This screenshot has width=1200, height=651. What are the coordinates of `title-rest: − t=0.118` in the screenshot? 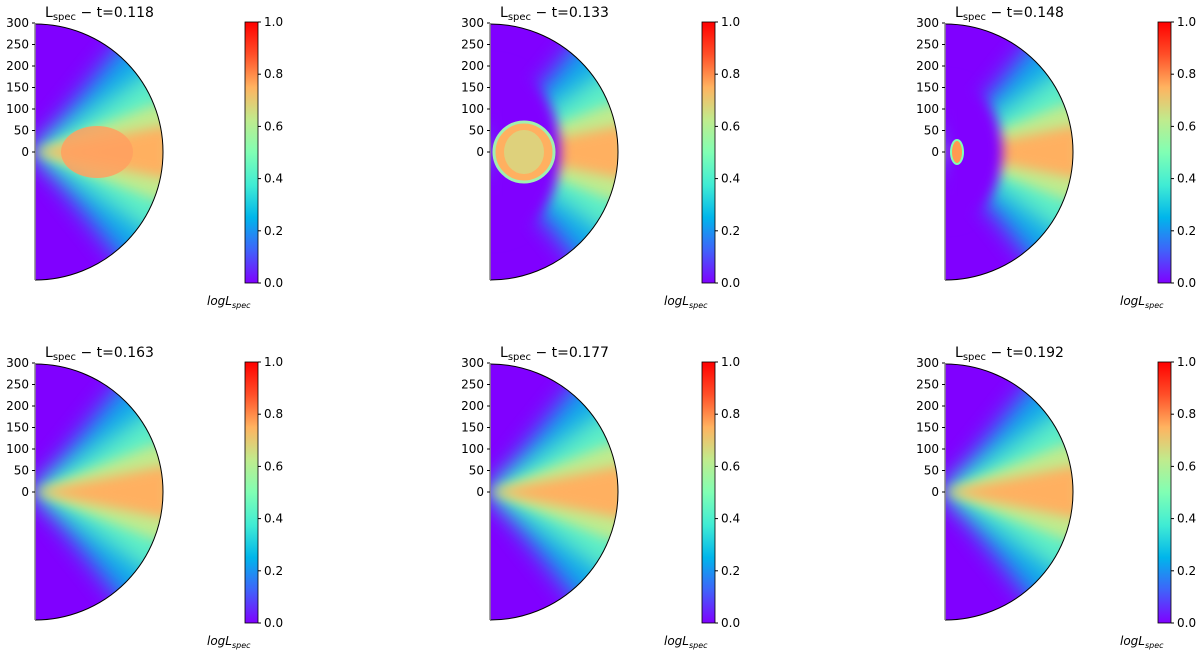 It's located at (115, 13).